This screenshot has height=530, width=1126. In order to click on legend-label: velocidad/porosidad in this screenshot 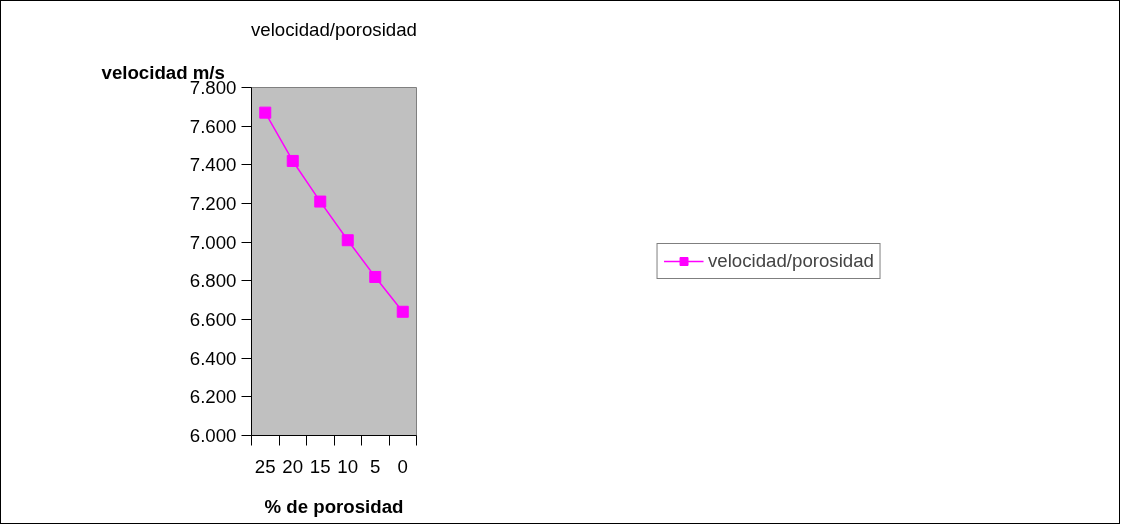, I will do `click(791, 261)`.